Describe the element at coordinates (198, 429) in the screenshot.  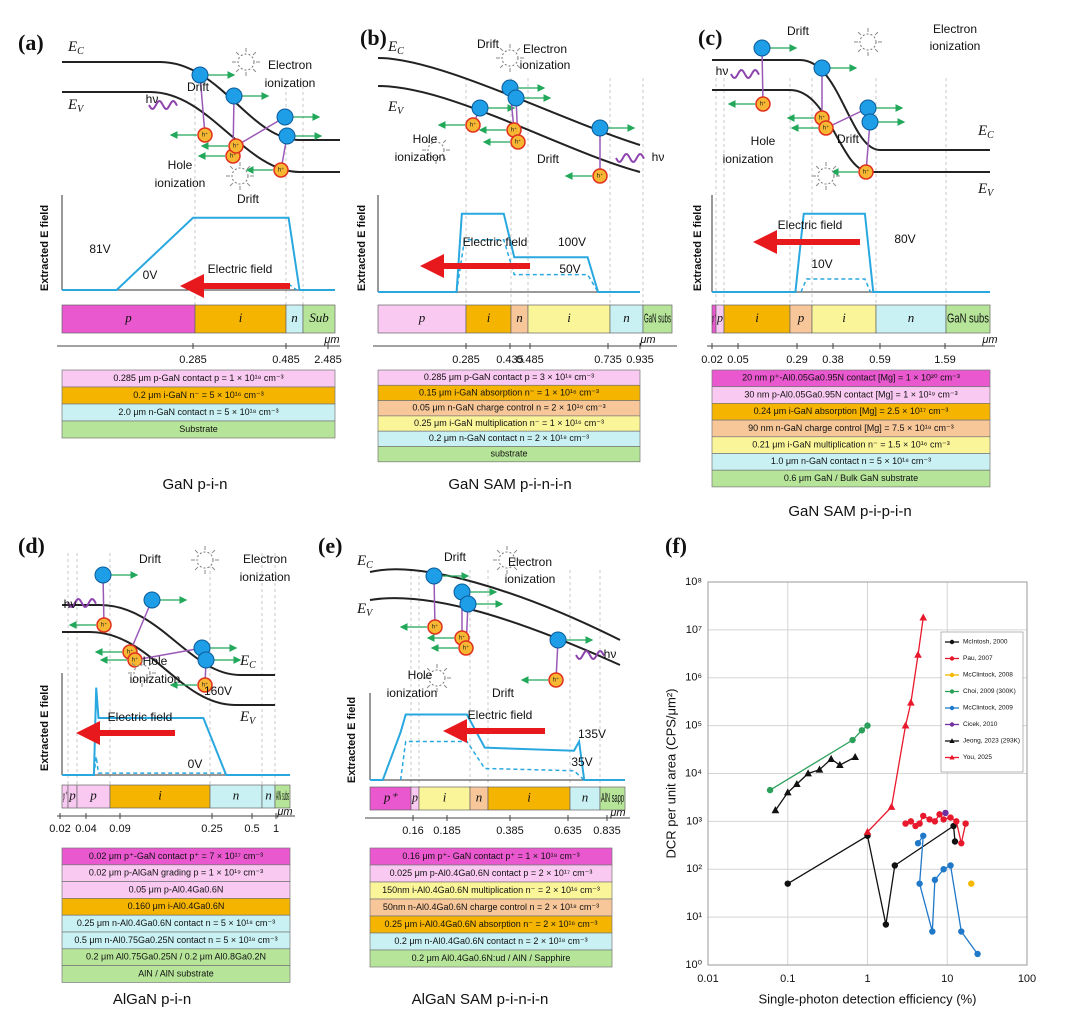
I see `table-row-text: Substrate` at that location.